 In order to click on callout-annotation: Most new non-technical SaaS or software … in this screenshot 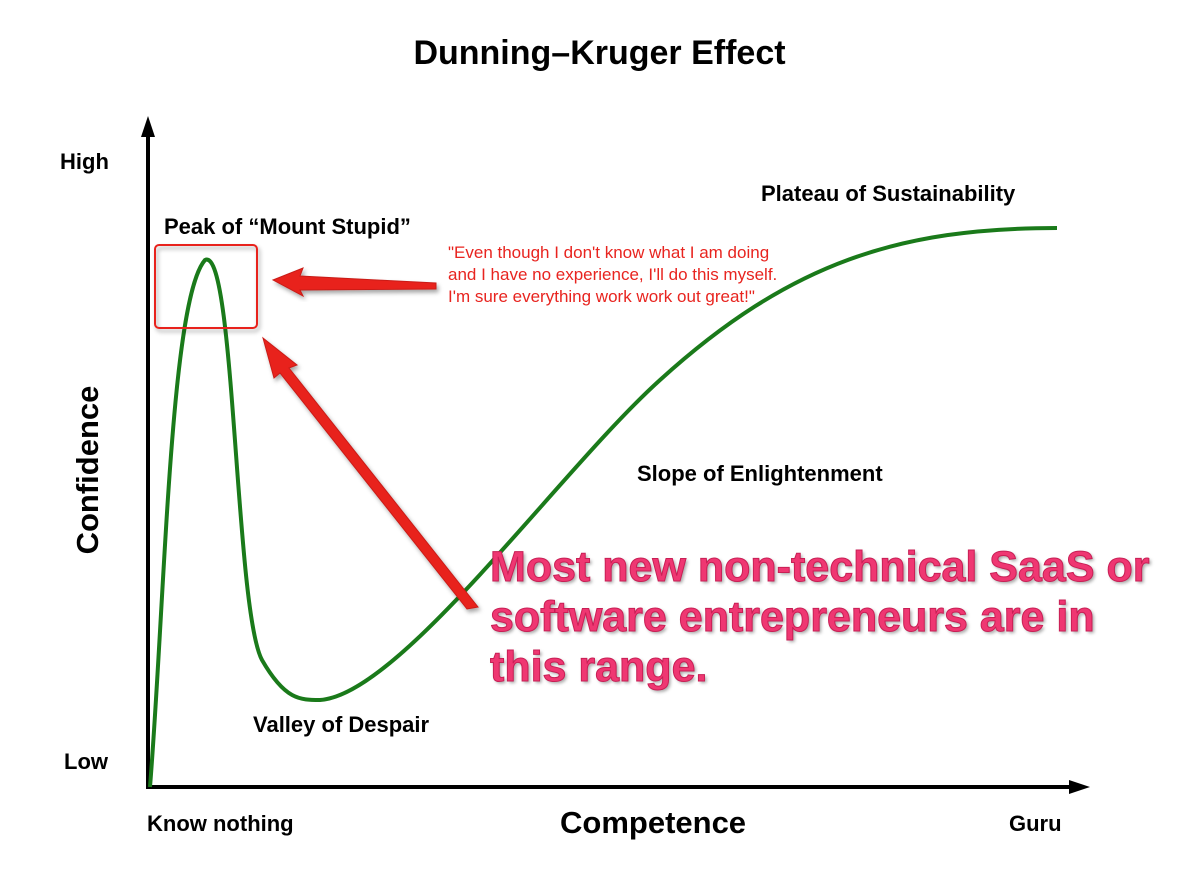, I will do `click(820, 617)`.